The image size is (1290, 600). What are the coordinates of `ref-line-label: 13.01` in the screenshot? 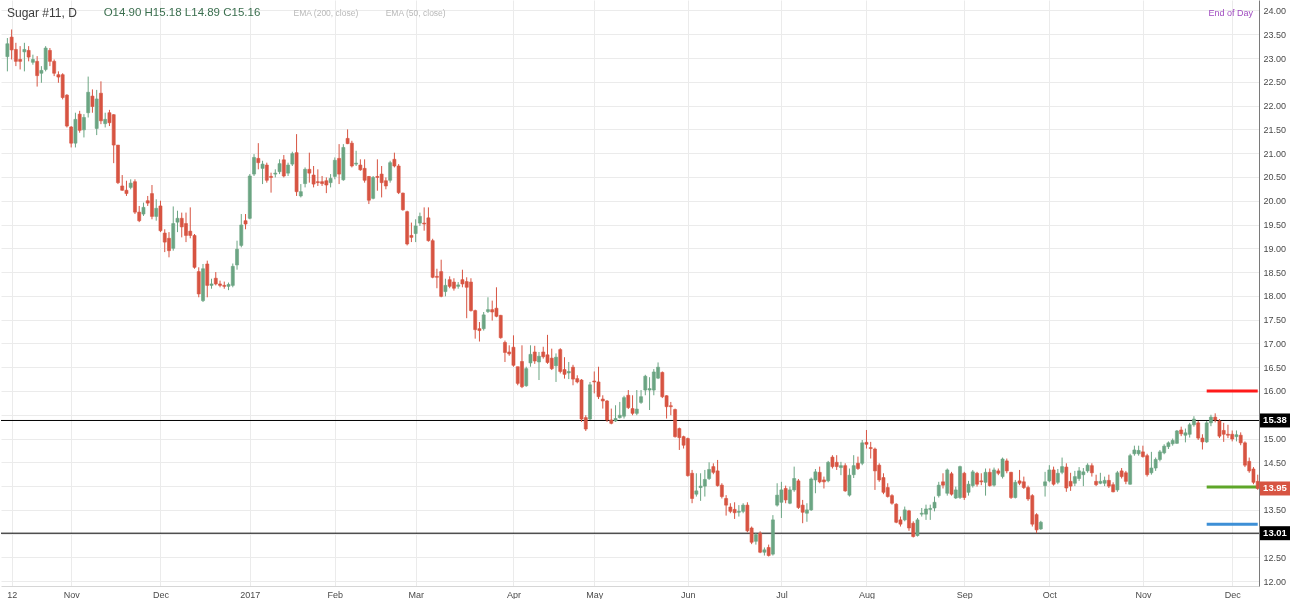 It's located at (1275, 533).